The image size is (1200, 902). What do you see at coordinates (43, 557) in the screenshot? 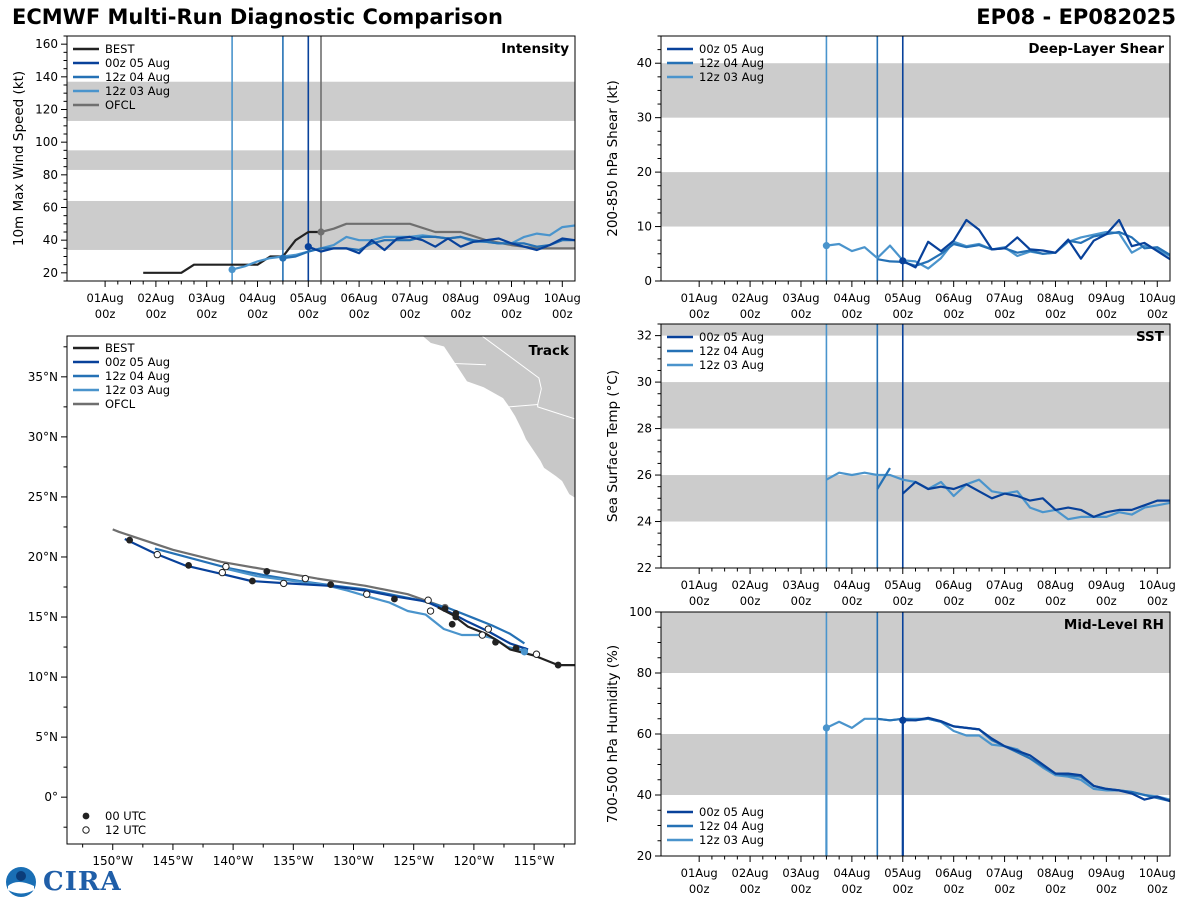
I see `track-y-tick-label: 20°N` at bounding box center [43, 557].